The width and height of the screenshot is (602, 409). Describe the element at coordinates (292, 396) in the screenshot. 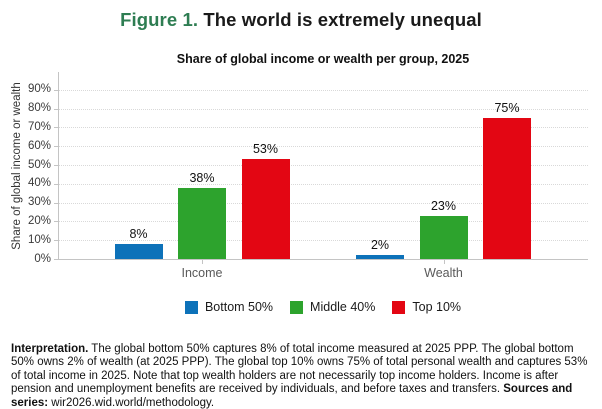

I see `interpretation-segment-2: Sources and series:` at that location.